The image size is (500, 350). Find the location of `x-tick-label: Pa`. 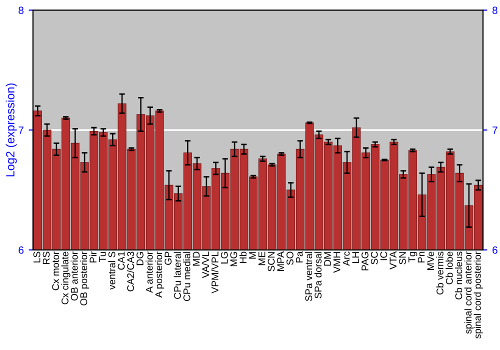

x-tick-label: Pa is located at coordinates (299, 256).